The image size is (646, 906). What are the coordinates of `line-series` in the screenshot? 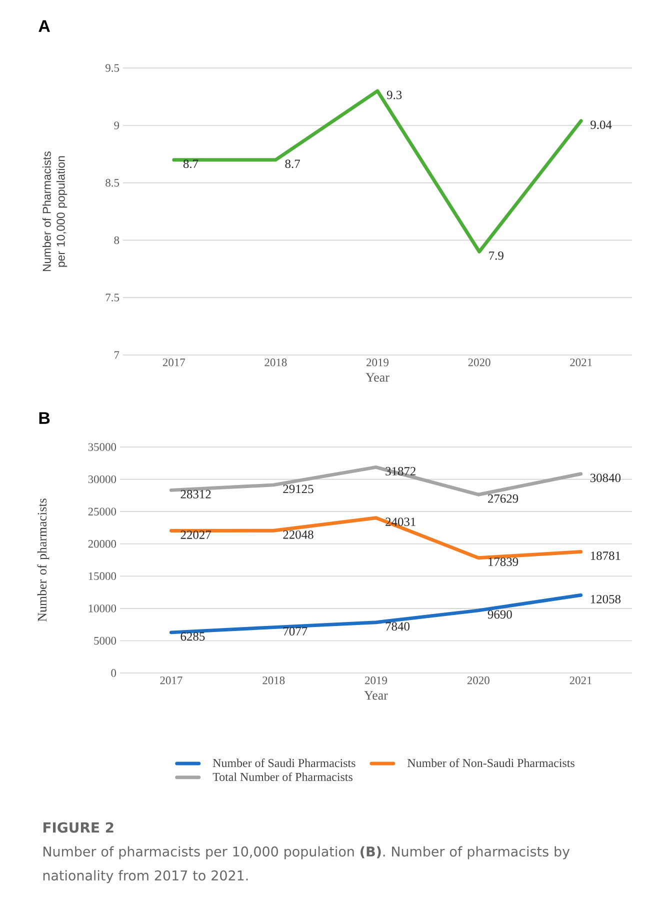 It's located at (377, 171).